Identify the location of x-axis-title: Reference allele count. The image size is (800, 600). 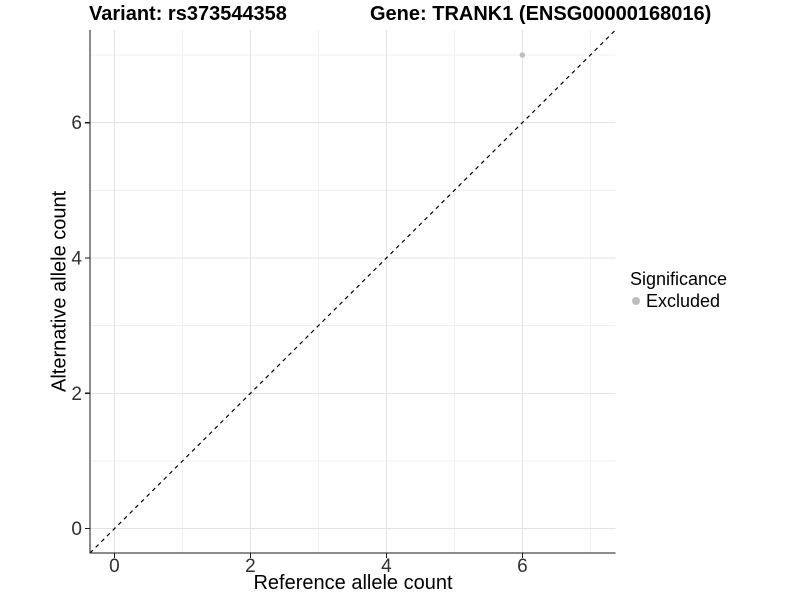
(353, 583).